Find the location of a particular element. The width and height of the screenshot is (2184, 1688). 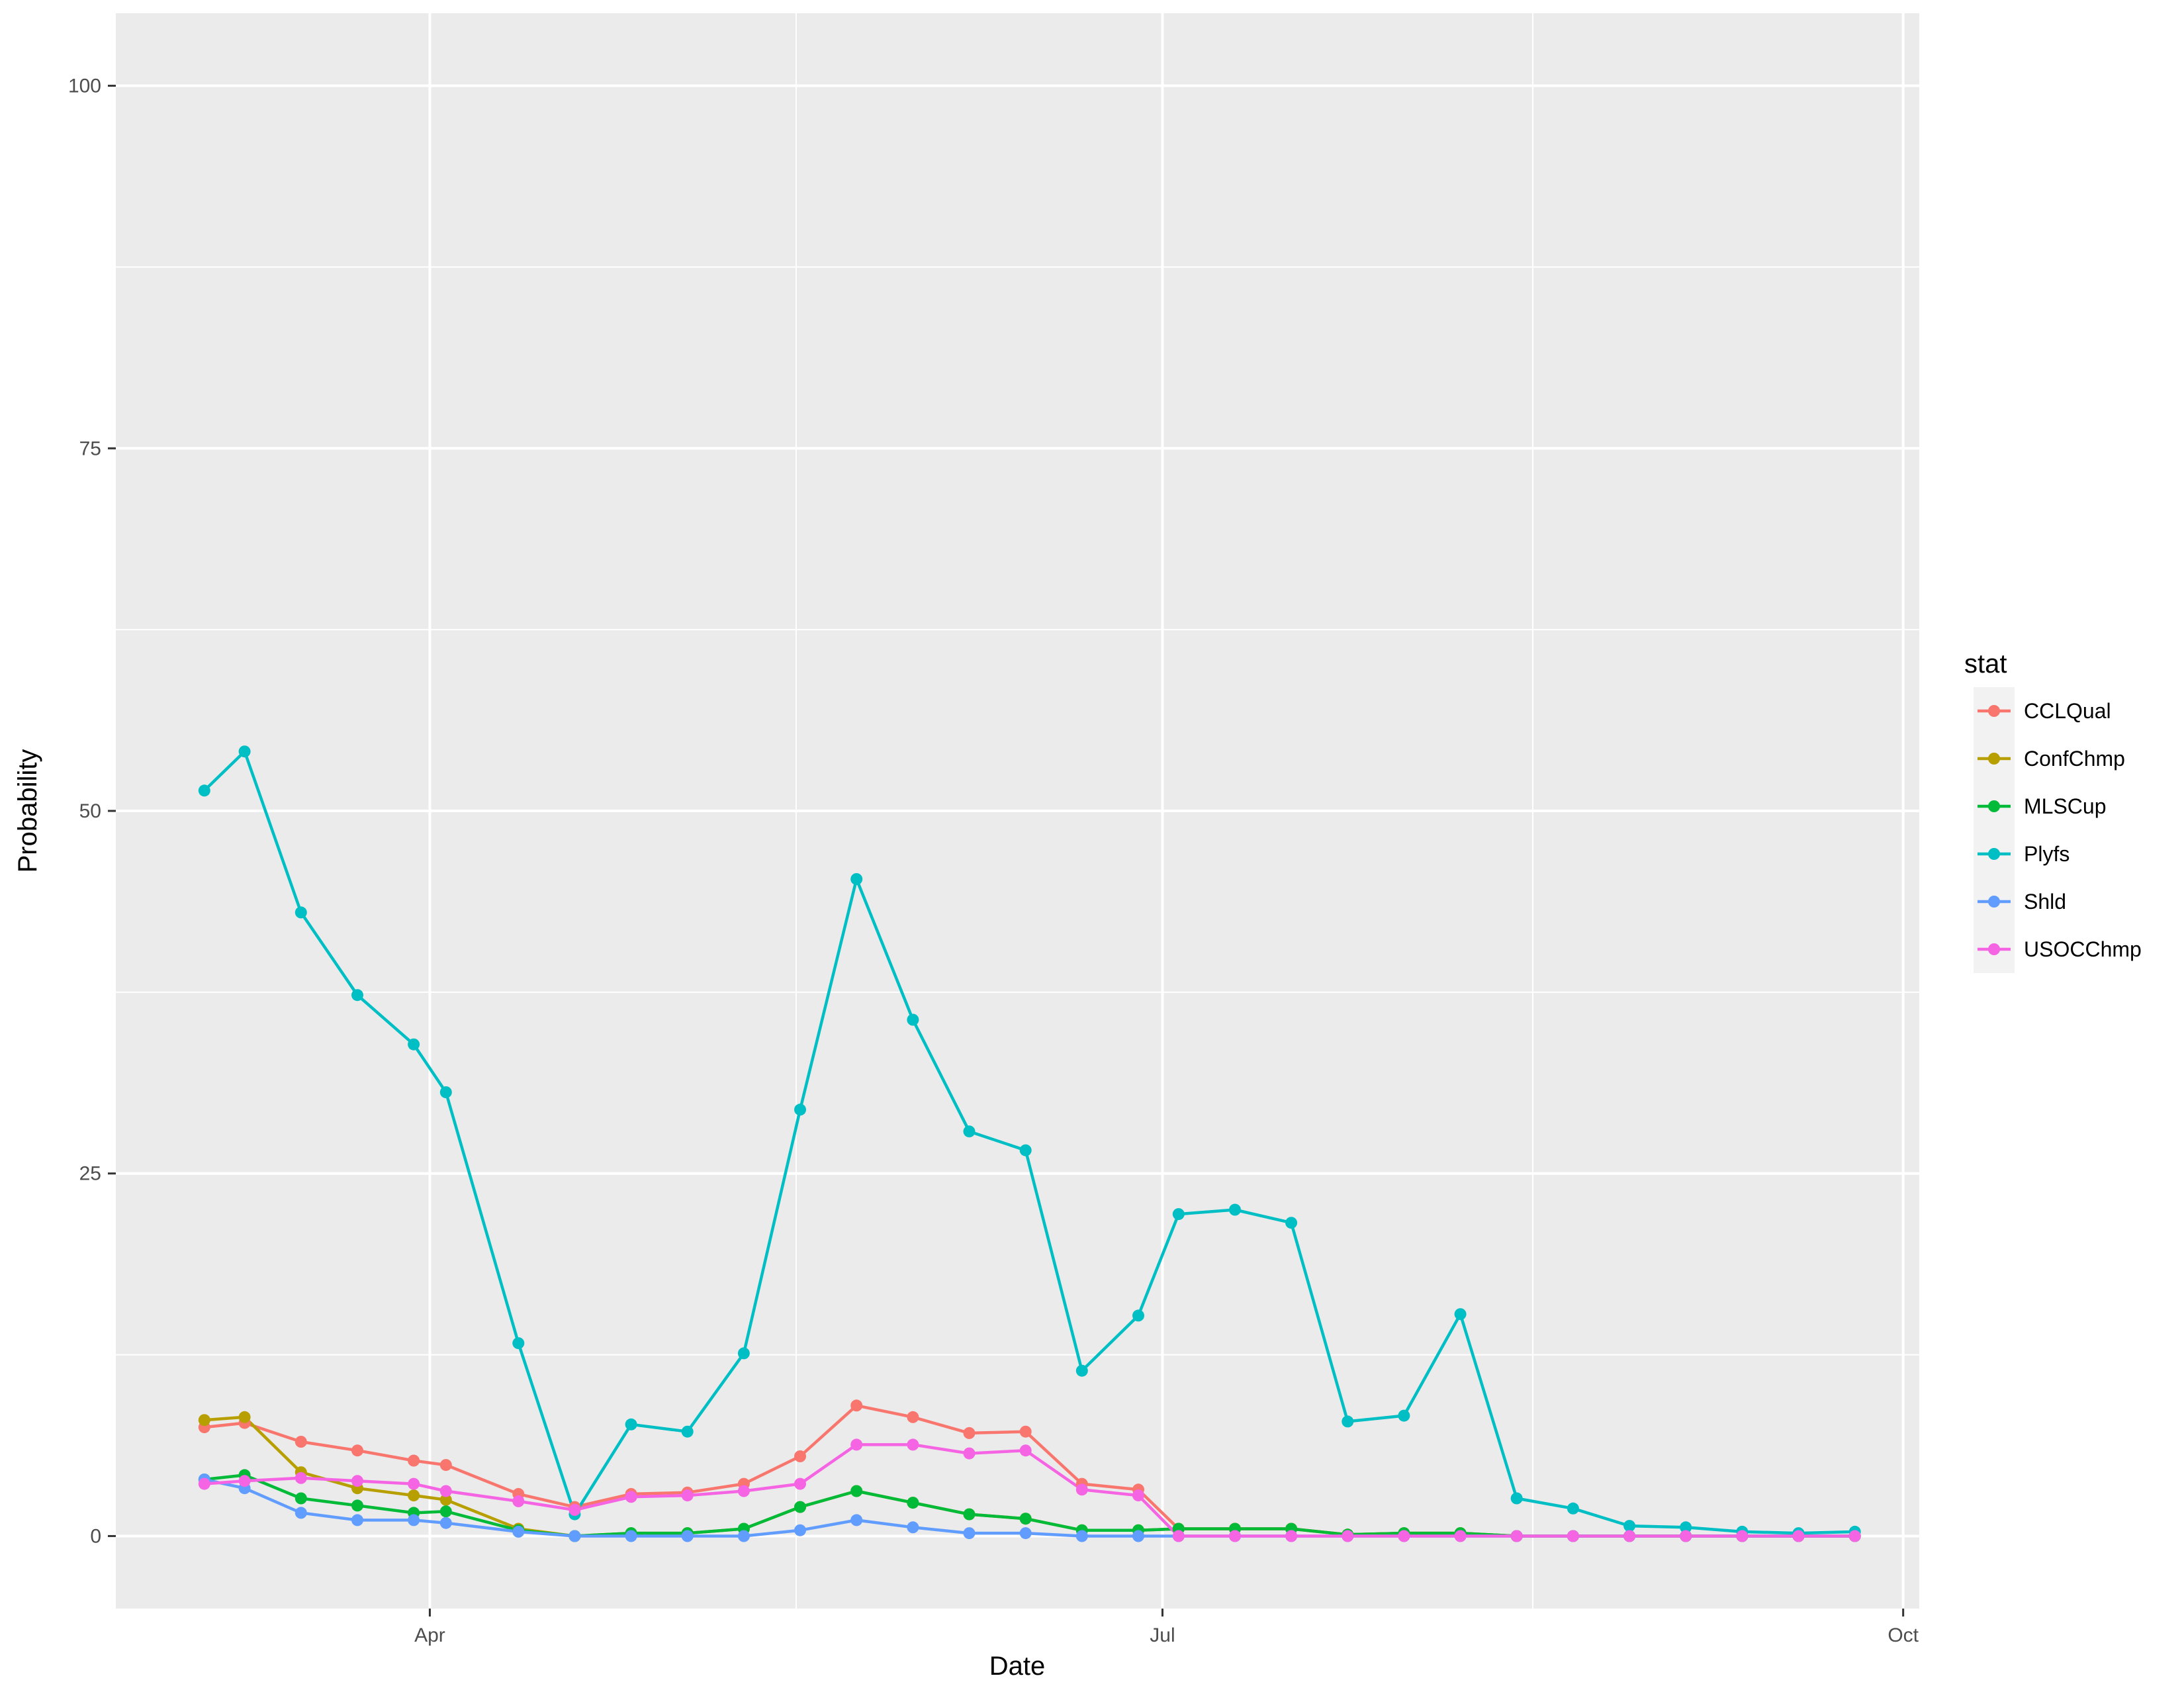

legend-label-cclqual: CCLQual is located at coordinates (2067, 711).